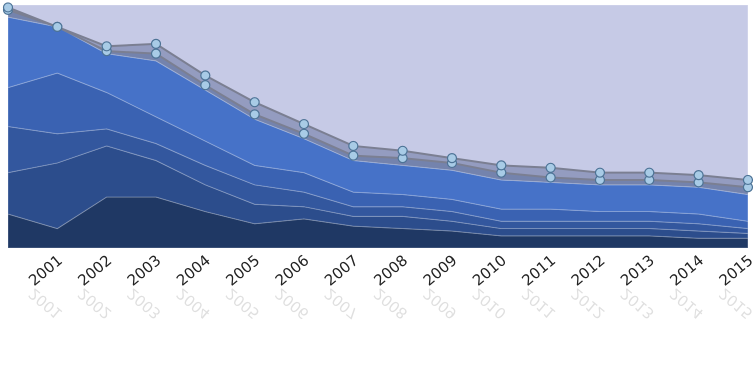 This screenshot has height=369, width=753. What do you see at coordinates (538, 303) in the screenshot?
I see `x-tick-label-reflection: 2011` at bounding box center [538, 303].